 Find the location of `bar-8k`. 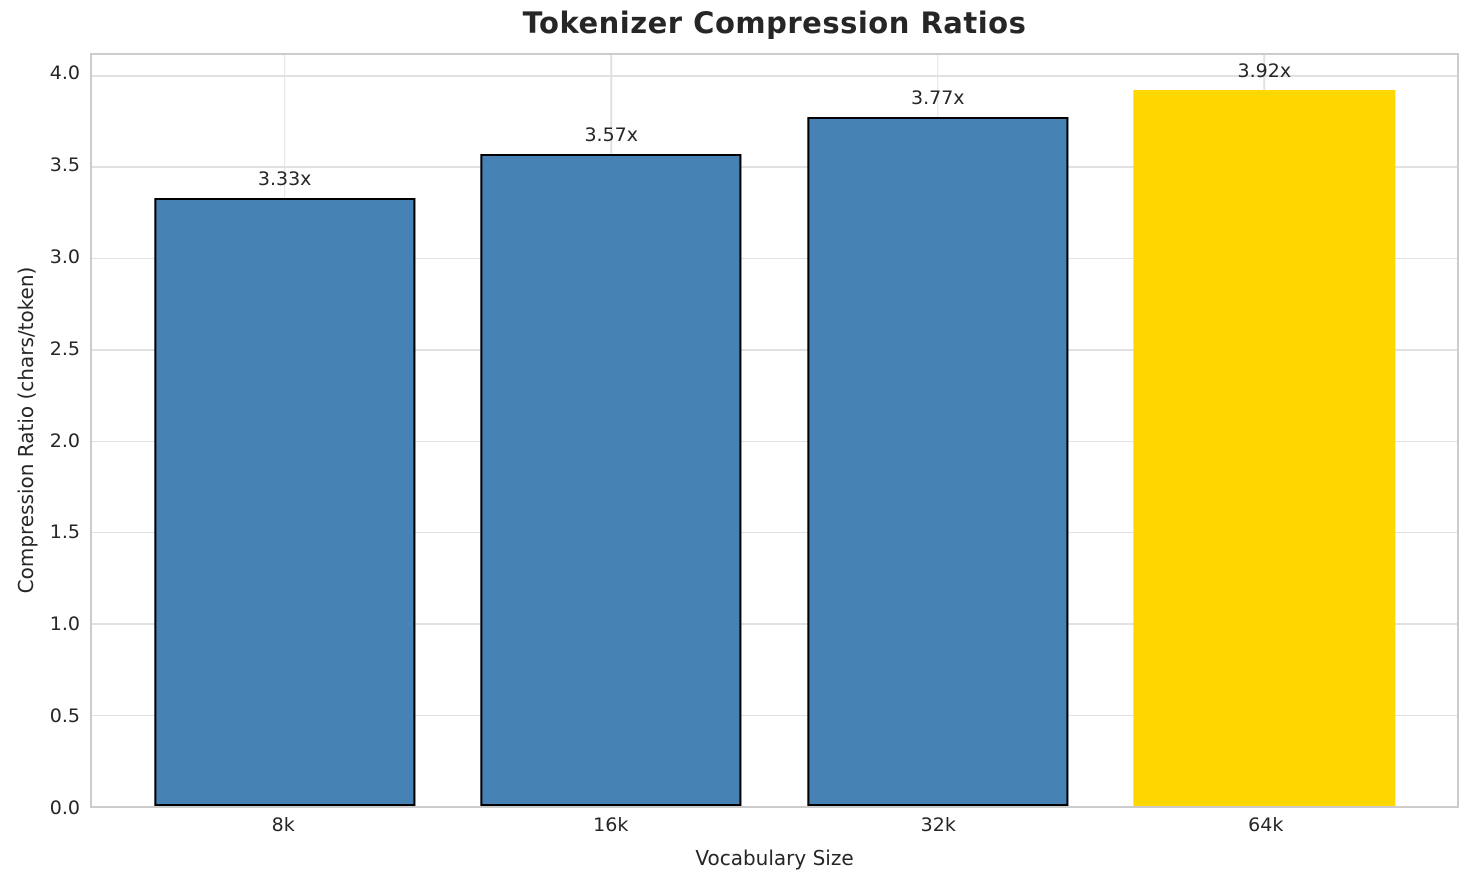

bar-8k is located at coordinates (285, 501).